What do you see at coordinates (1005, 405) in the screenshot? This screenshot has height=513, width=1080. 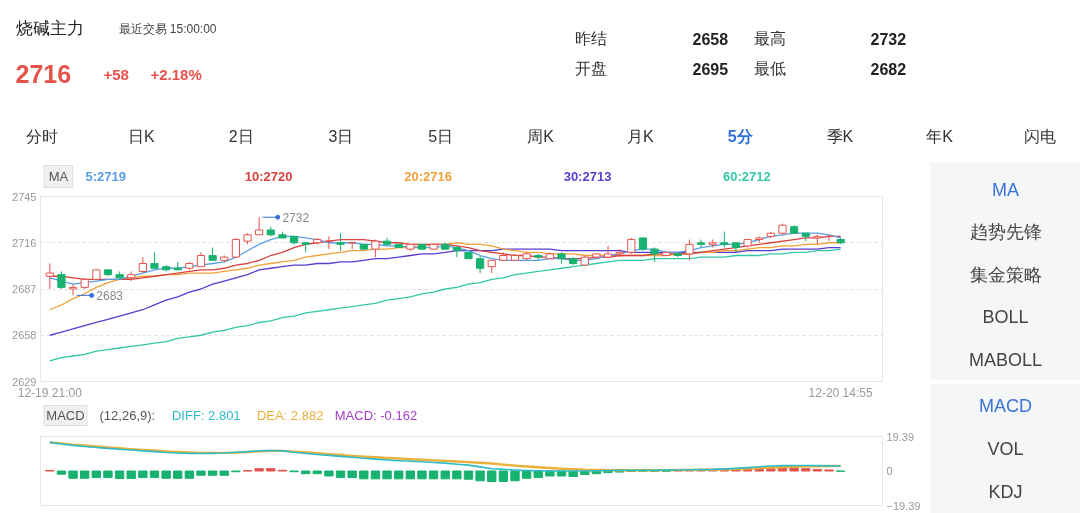 I see `text: MACD` at bounding box center [1005, 405].